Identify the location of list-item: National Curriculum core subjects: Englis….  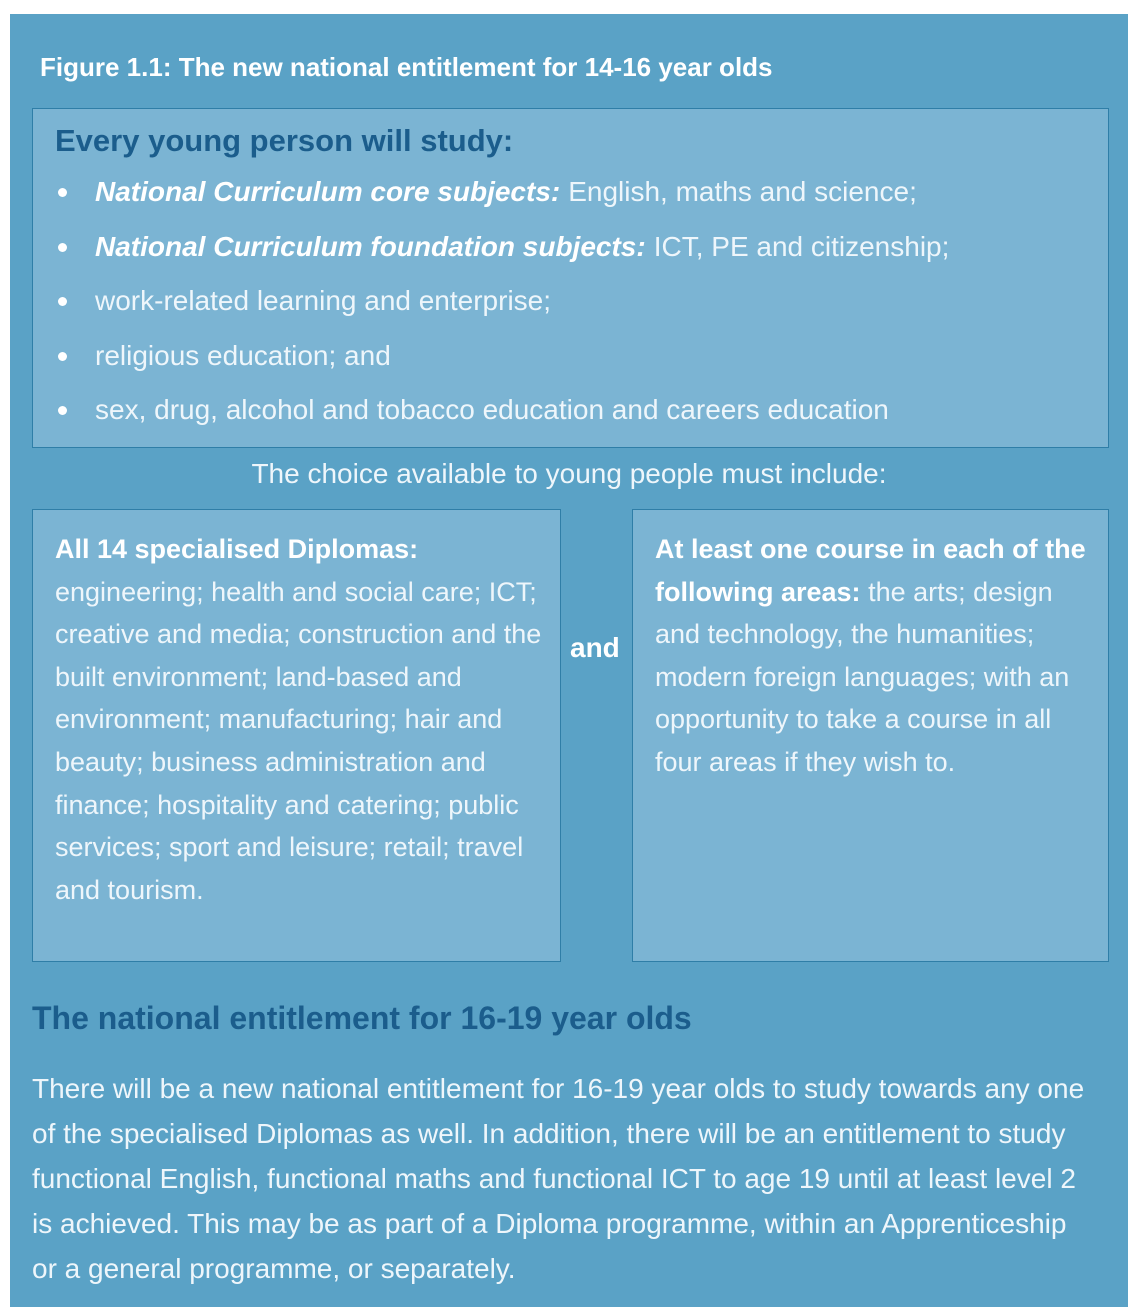
(502, 202).